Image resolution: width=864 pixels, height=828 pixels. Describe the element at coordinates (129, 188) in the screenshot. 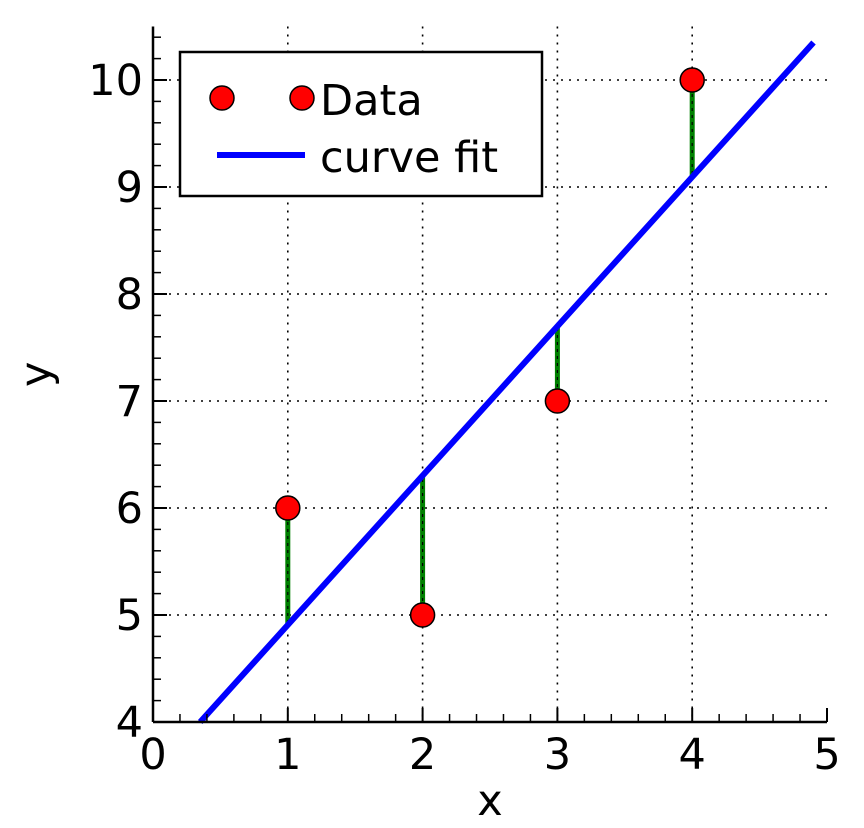

I see `y-tick-label: 9` at that location.